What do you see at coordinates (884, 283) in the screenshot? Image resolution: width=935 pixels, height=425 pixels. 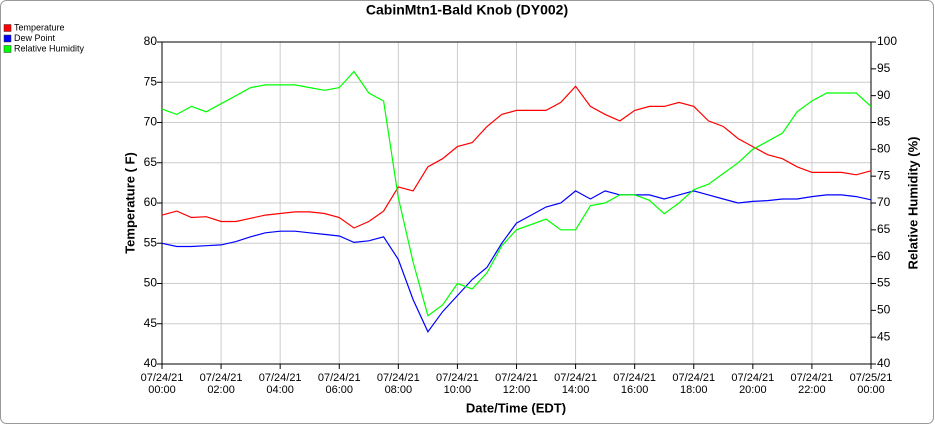 I see `y2-tick-label: 55` at bounding box center [884, 283].